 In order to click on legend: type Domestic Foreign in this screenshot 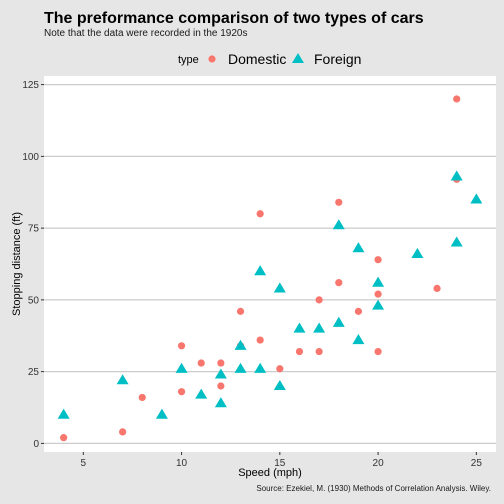, I will do `click(269, 59)`.